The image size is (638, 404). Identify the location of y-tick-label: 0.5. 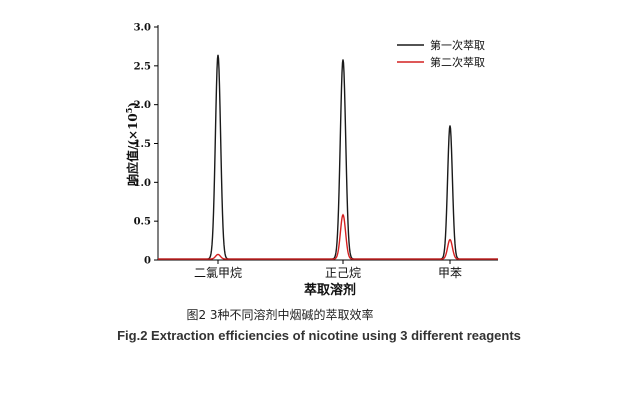
(142, 222).